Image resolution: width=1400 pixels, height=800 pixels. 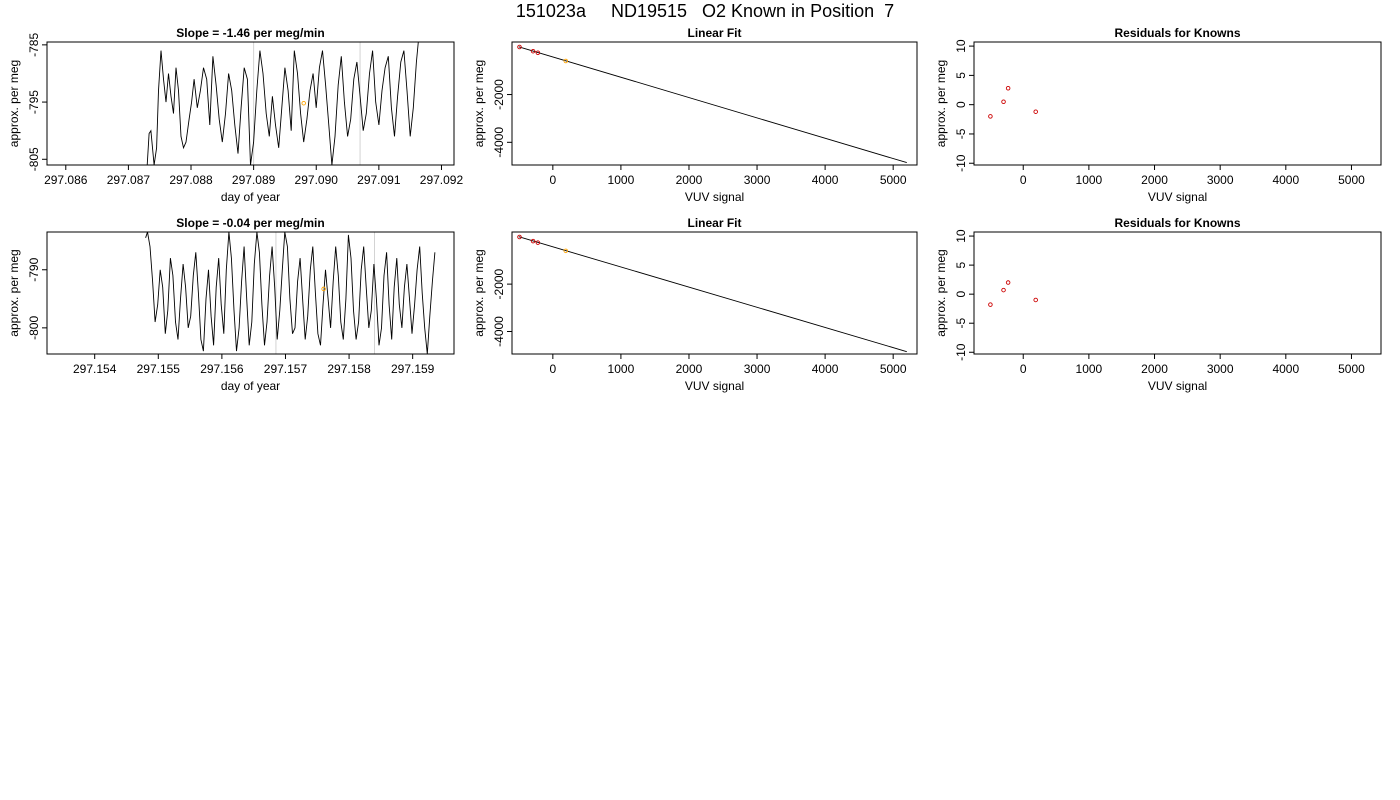 I want to click on panel-5-xtick-label-6: 5000, so click(x=893, y=369).